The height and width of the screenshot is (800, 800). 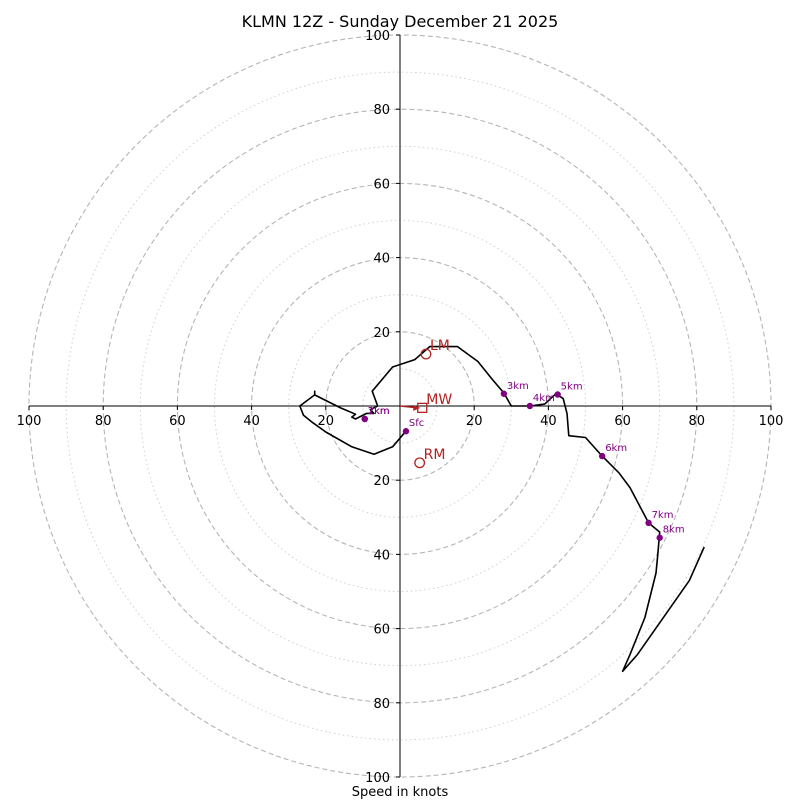 What do you see at coordinates (400, 21) in the screenshot?
I see `chart-title: KLMN 12Z - Sunday December 21 2025` at bounding box center [400, 21].